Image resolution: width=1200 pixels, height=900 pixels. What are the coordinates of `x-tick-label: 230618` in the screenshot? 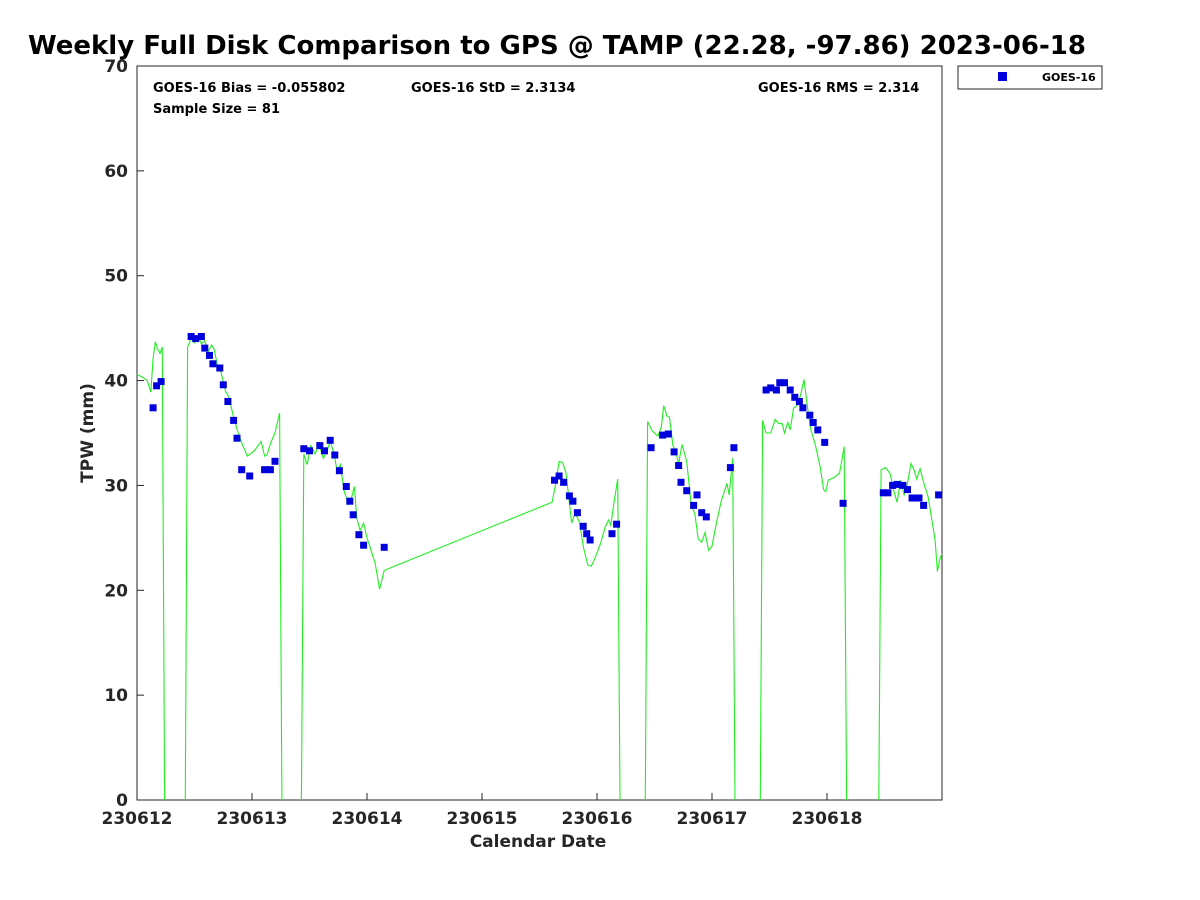 It's located at (827, 819).